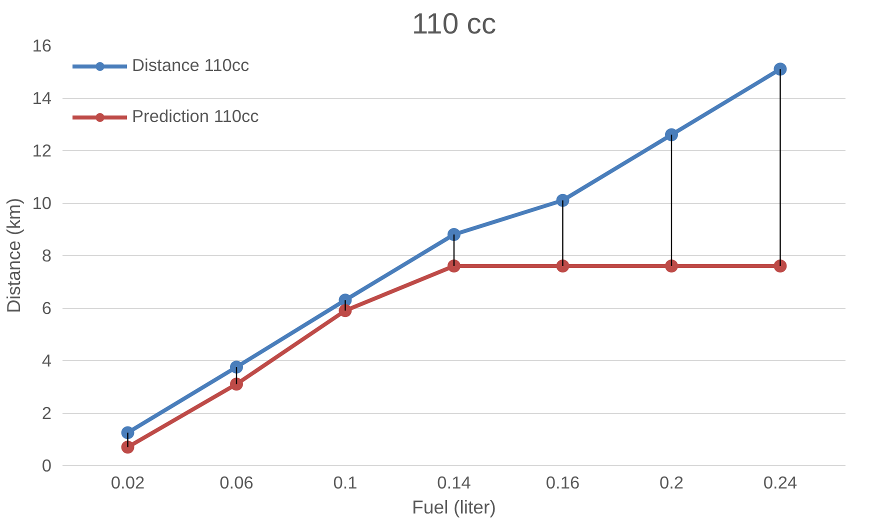 The width and height of the screenshot is (885, 520). Describe the element at coordinates (127, 482) in the screenshot. I see `x-tick-label: 0.02` at that location.